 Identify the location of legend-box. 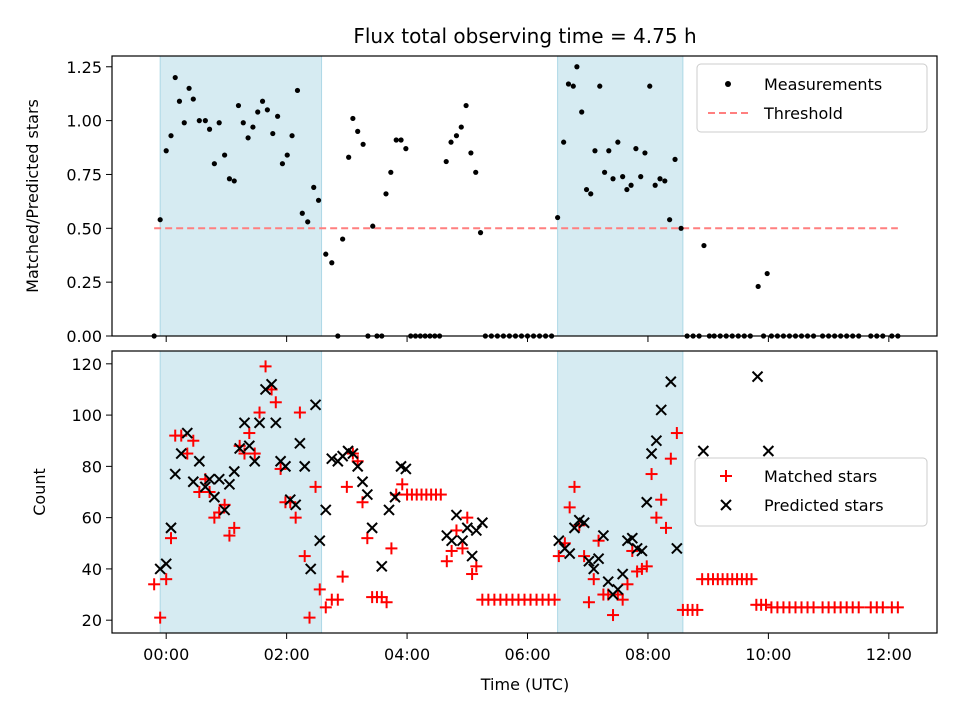
(812, 98).